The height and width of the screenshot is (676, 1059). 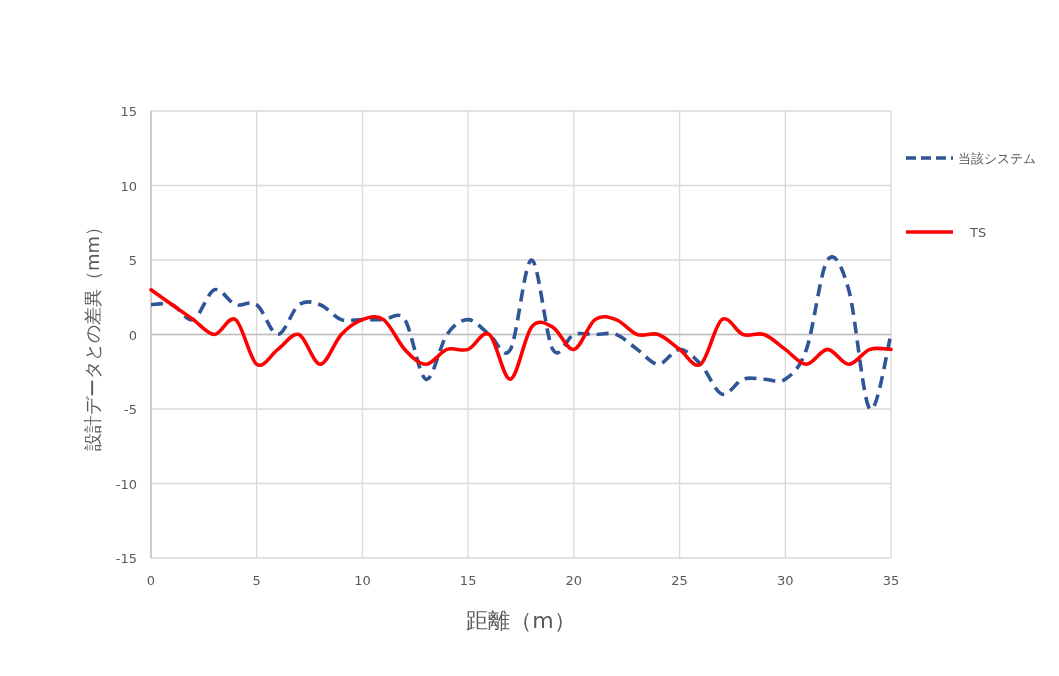 I want to click on y-tick-label: 0, so click(x=132, y=335).